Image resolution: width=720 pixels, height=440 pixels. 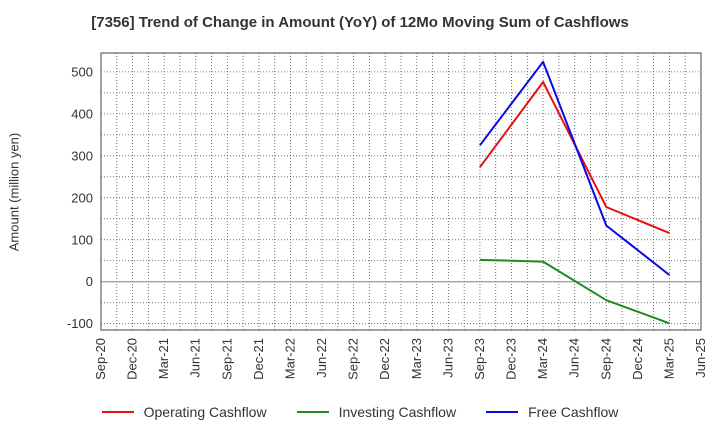 I want to click on x-tick-label: Jun-23, so click(x=447, y=358).